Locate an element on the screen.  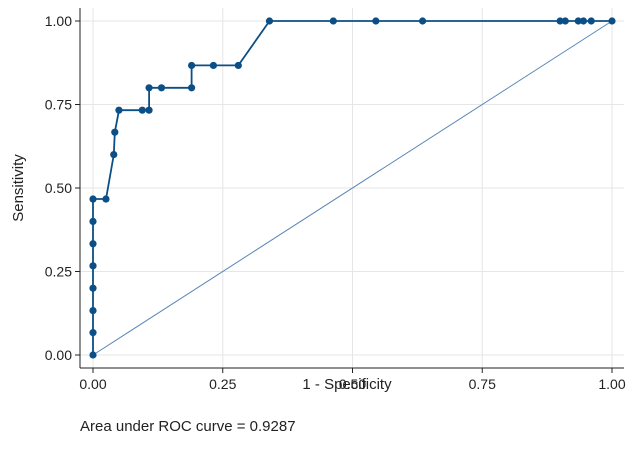
x-tick-label: 1.00 is located at coordinates (611, 384).